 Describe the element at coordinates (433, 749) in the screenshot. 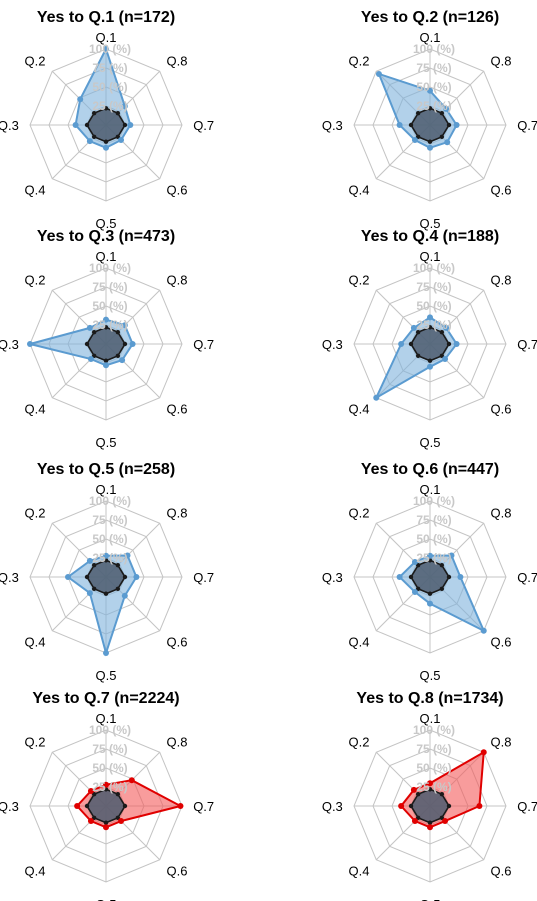

I see `tick-label: 75 (%)` at that location.